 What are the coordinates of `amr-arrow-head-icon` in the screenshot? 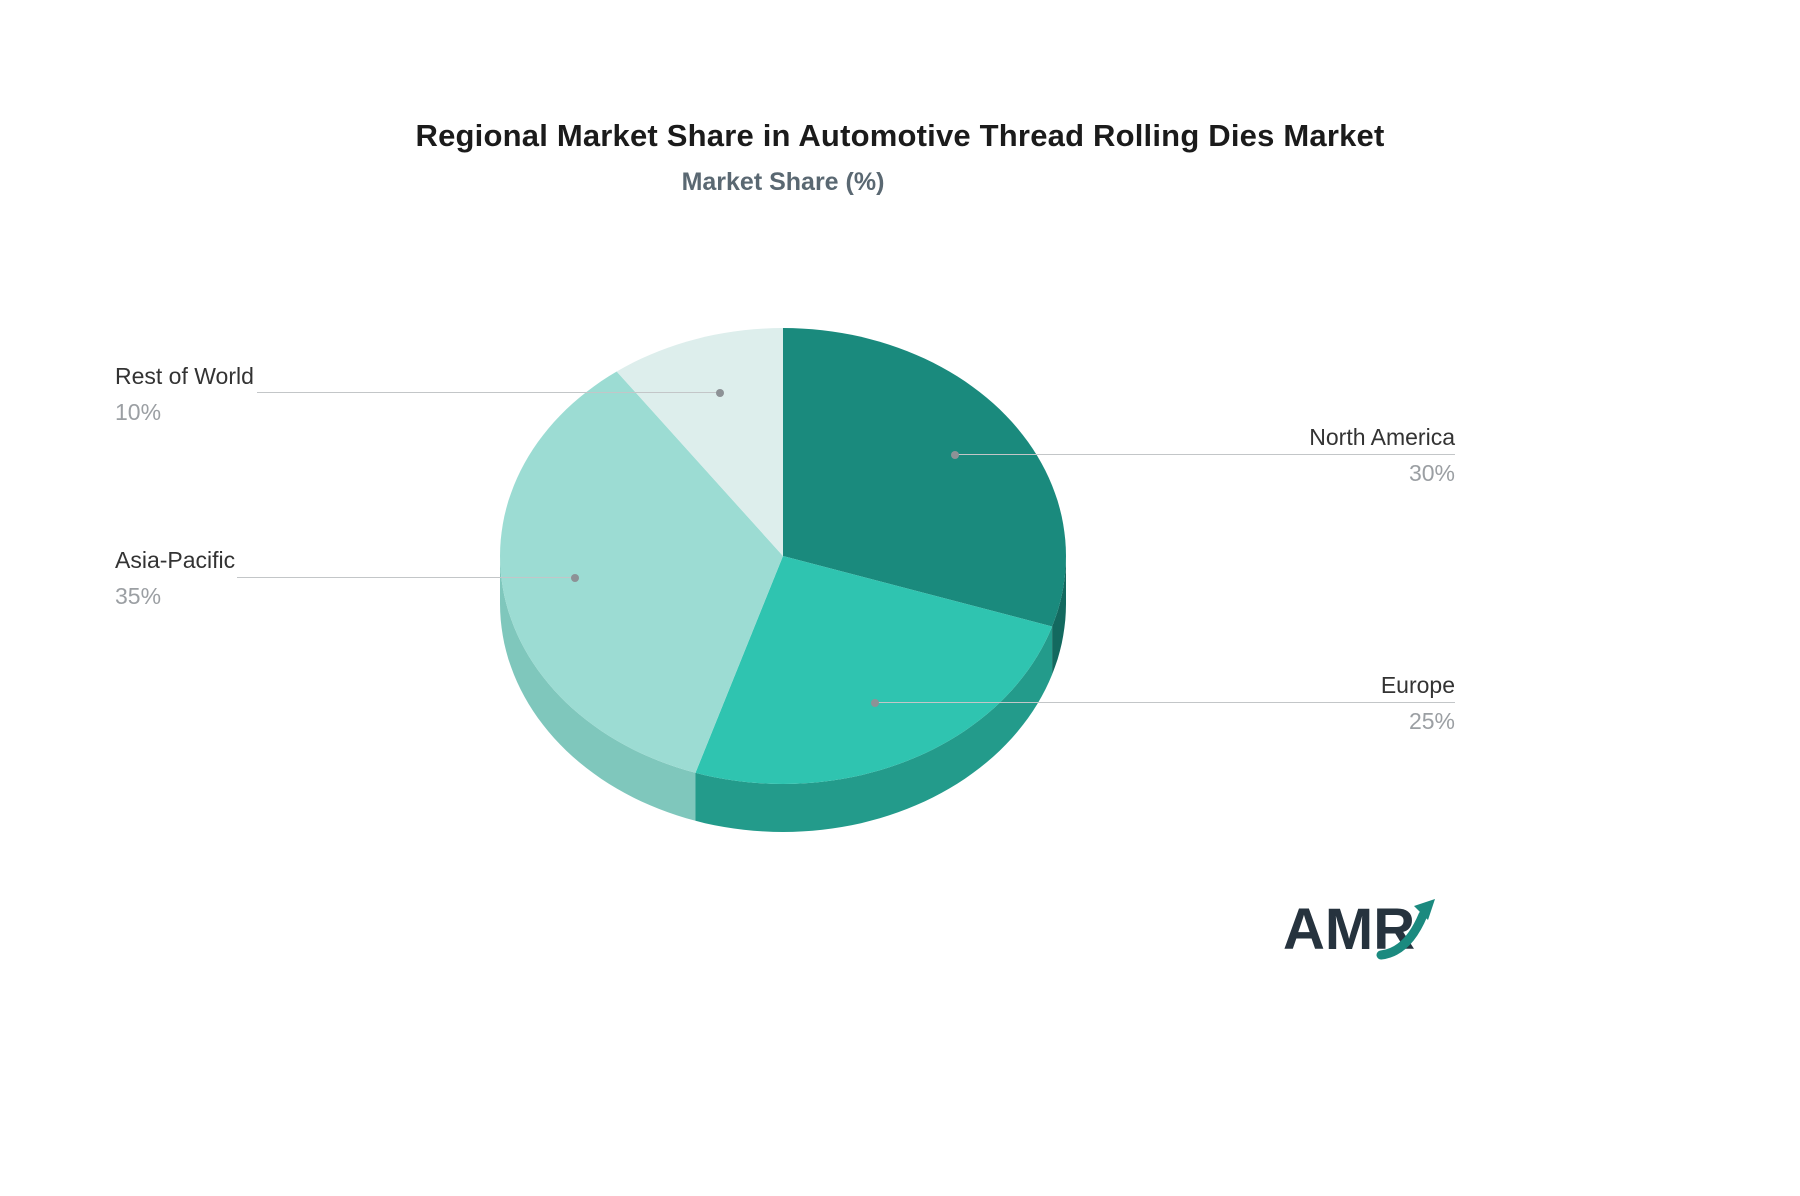 It's located at (1424, 909).